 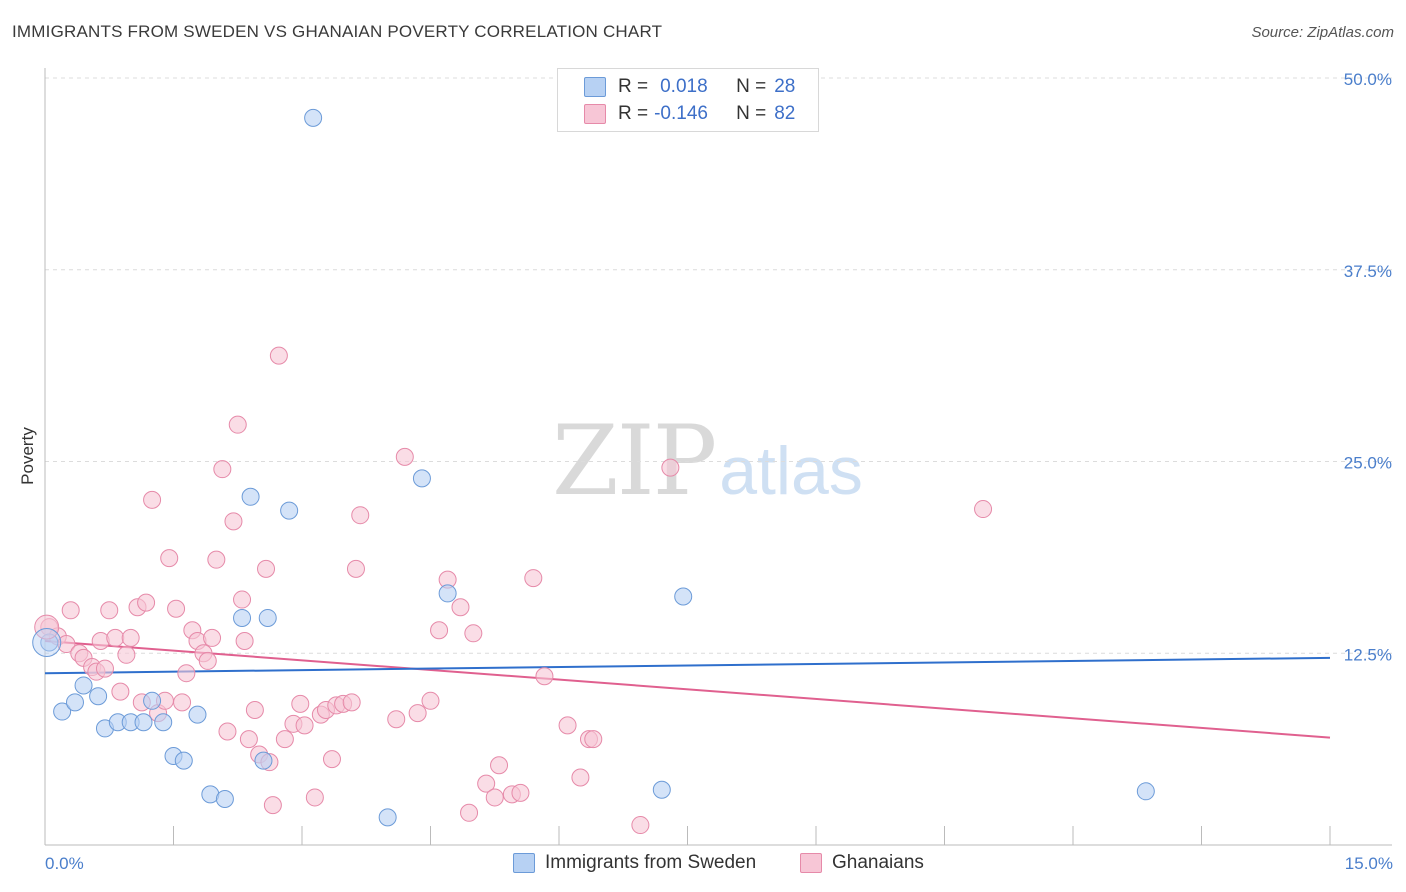 I want to click on legend-swatch-sweden, so click(x=595, y=87).